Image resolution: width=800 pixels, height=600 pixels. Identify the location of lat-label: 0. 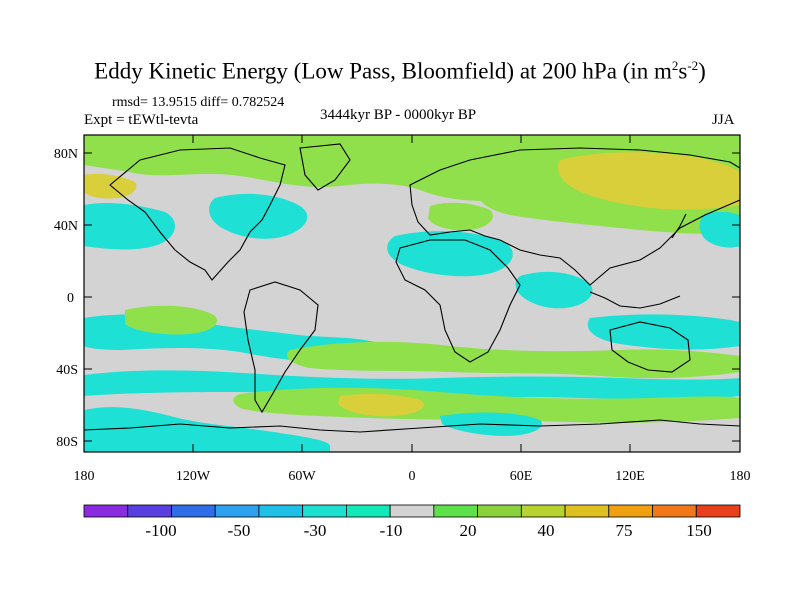
(70, 298).